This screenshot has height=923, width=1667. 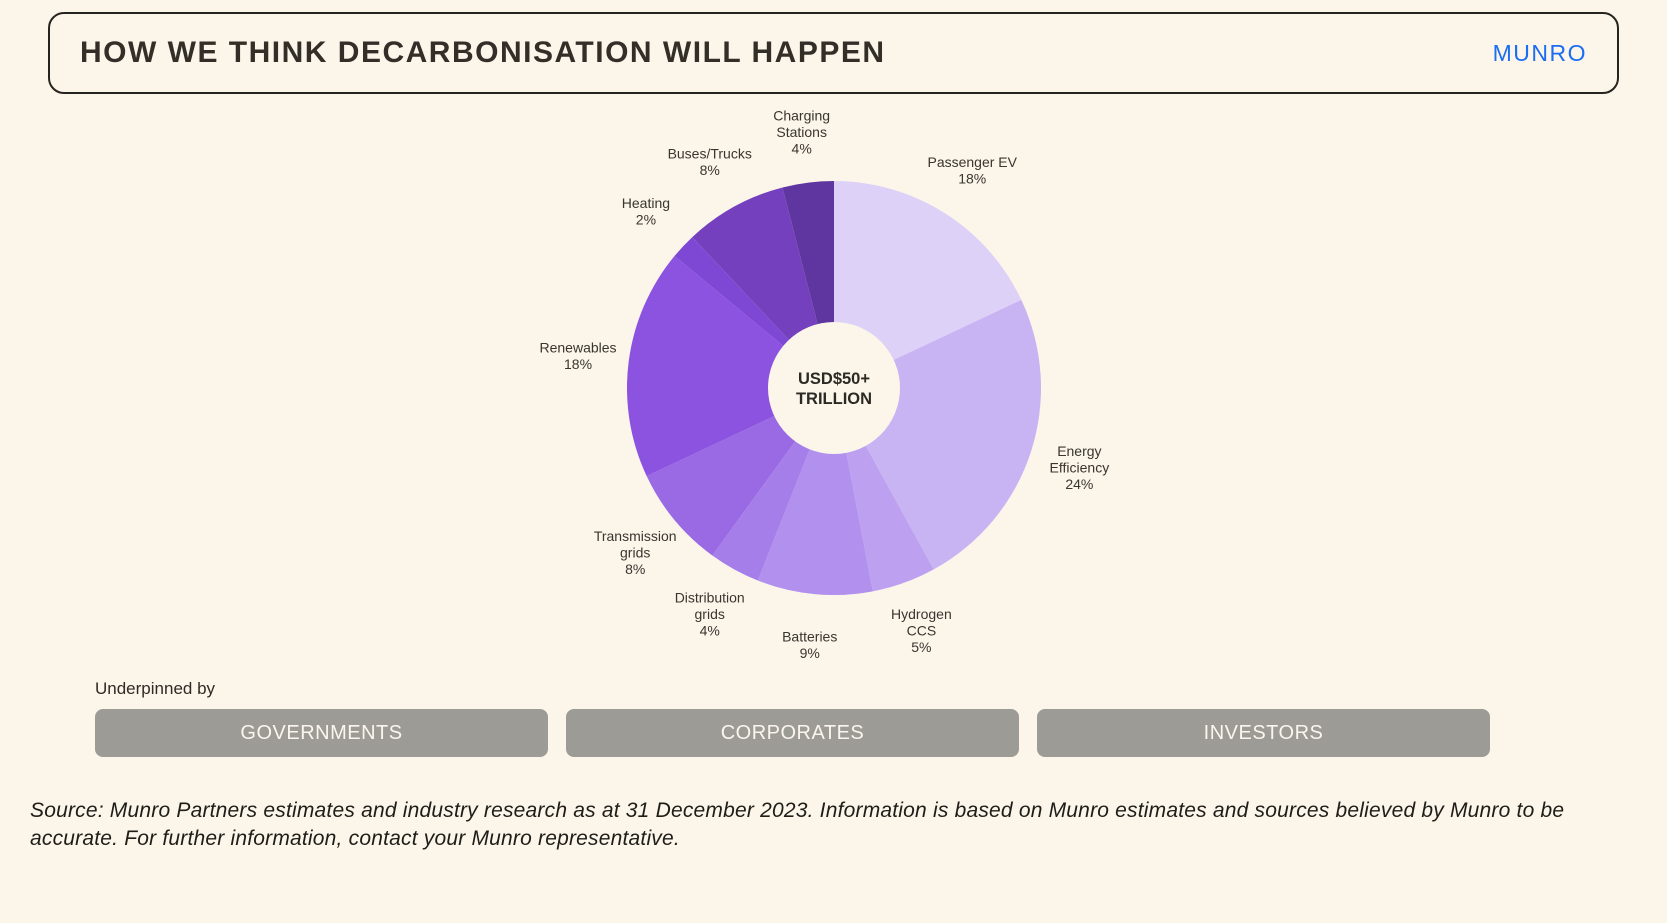 I want to click on page-title: HOW WE THINK DECARBONISATION WILL HAPPEN, so click(x=483, y=52).